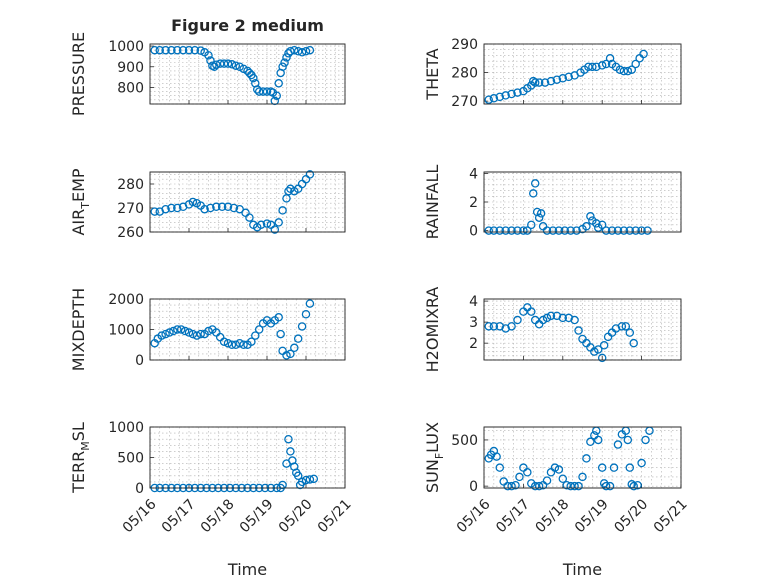  I want to click on subplot-7-xlabel: Time, so click(247, 569).